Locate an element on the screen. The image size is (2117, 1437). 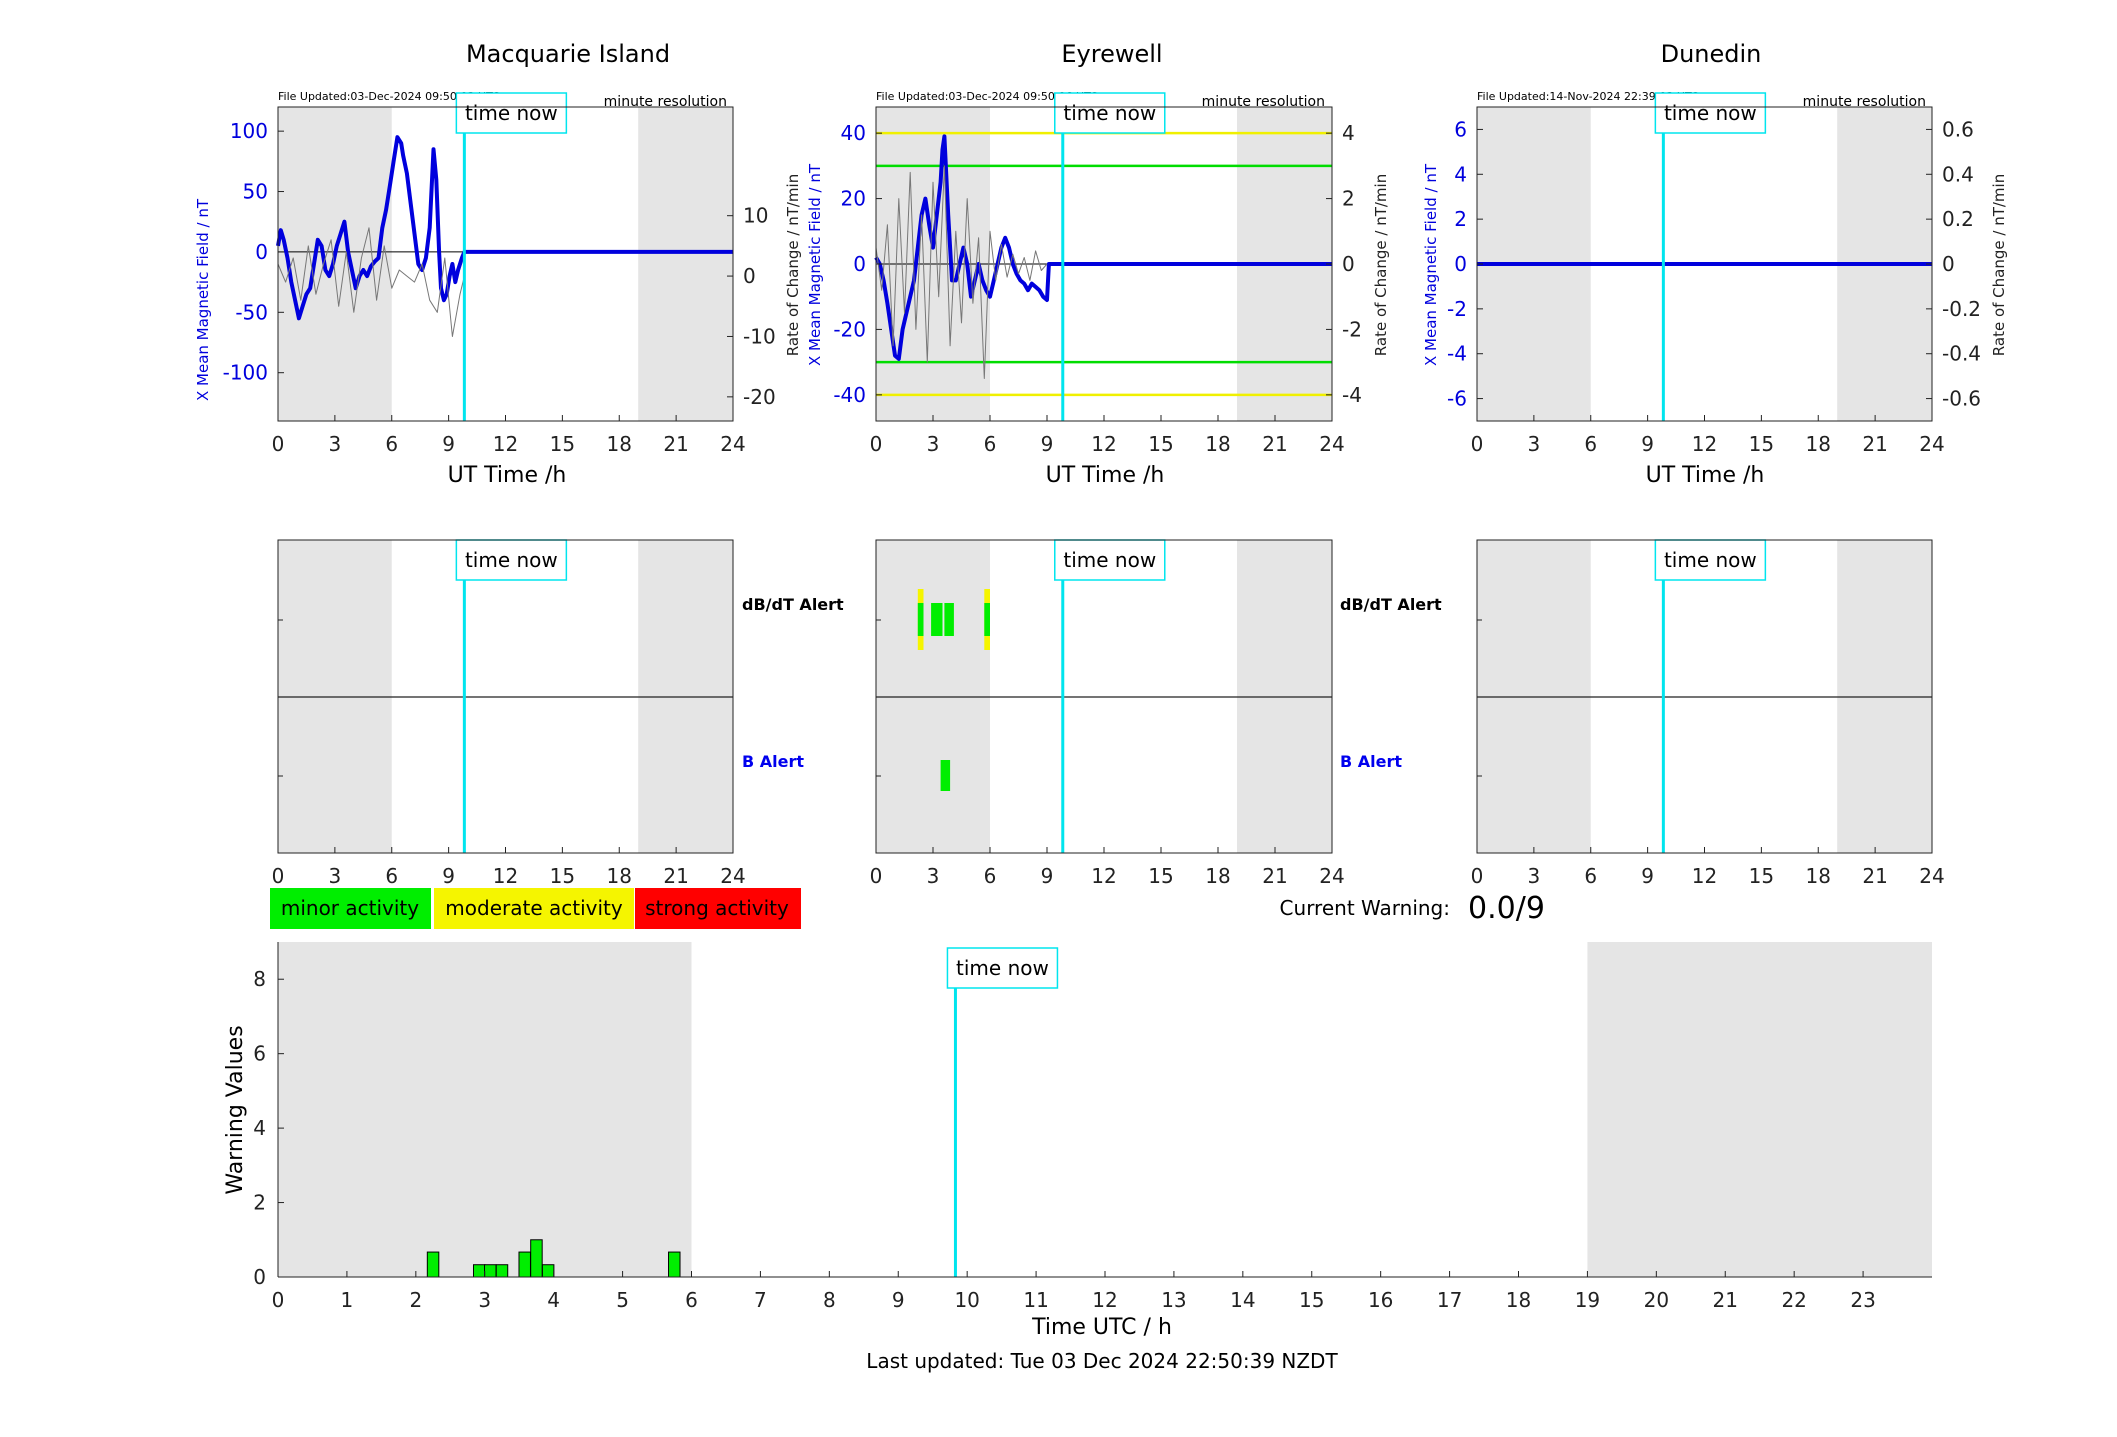
y-tick-label-right: -0.2 is located at coordinates (1961, 309).